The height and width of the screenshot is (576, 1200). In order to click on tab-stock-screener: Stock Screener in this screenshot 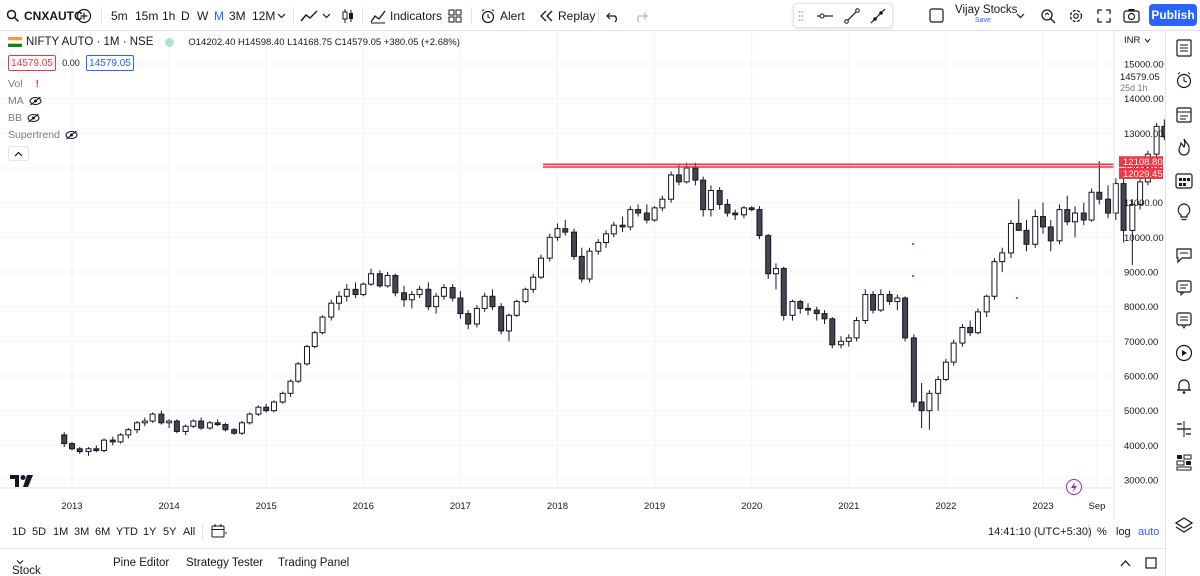, I will do `click(26, 566)`.